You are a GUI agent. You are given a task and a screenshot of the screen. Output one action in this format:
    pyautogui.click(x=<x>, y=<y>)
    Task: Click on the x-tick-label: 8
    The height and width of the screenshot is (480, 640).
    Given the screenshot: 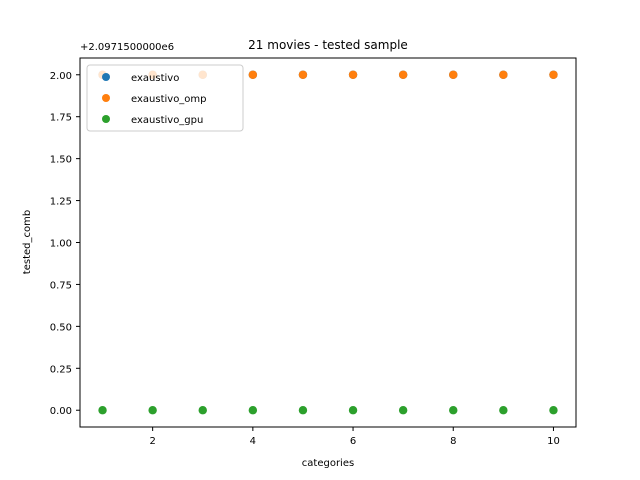 What is the action you would take?
    pyautogui.click(x=453, y=441)
    